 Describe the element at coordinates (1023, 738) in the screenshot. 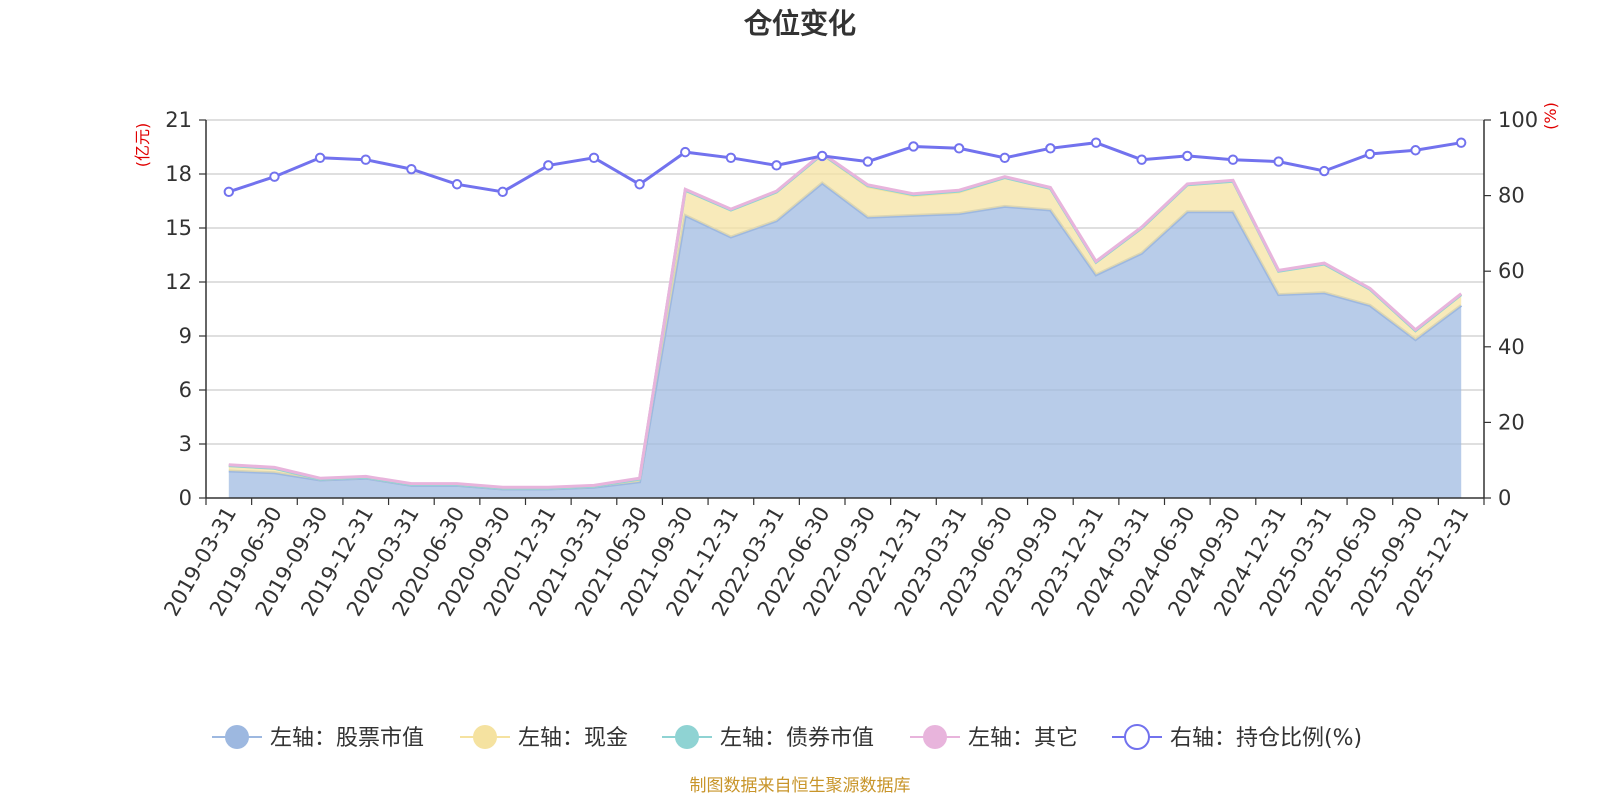

I see `legend-label: 左轴：其它` at that location.